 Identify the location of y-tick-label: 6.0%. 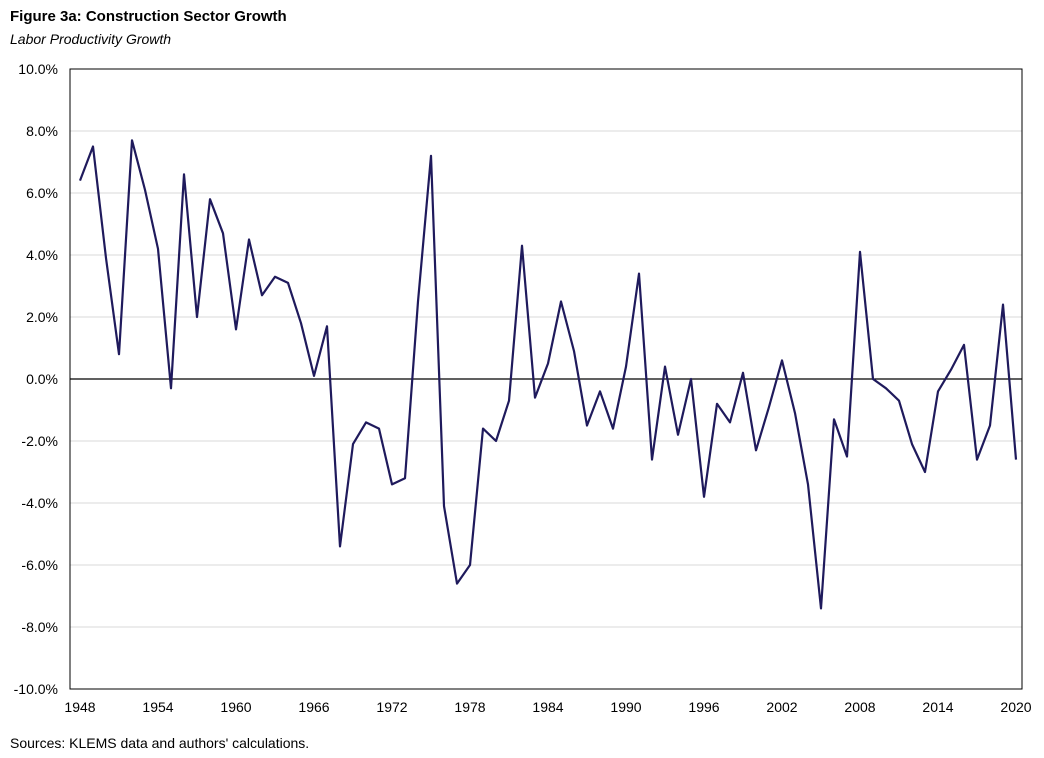
(42, 193).